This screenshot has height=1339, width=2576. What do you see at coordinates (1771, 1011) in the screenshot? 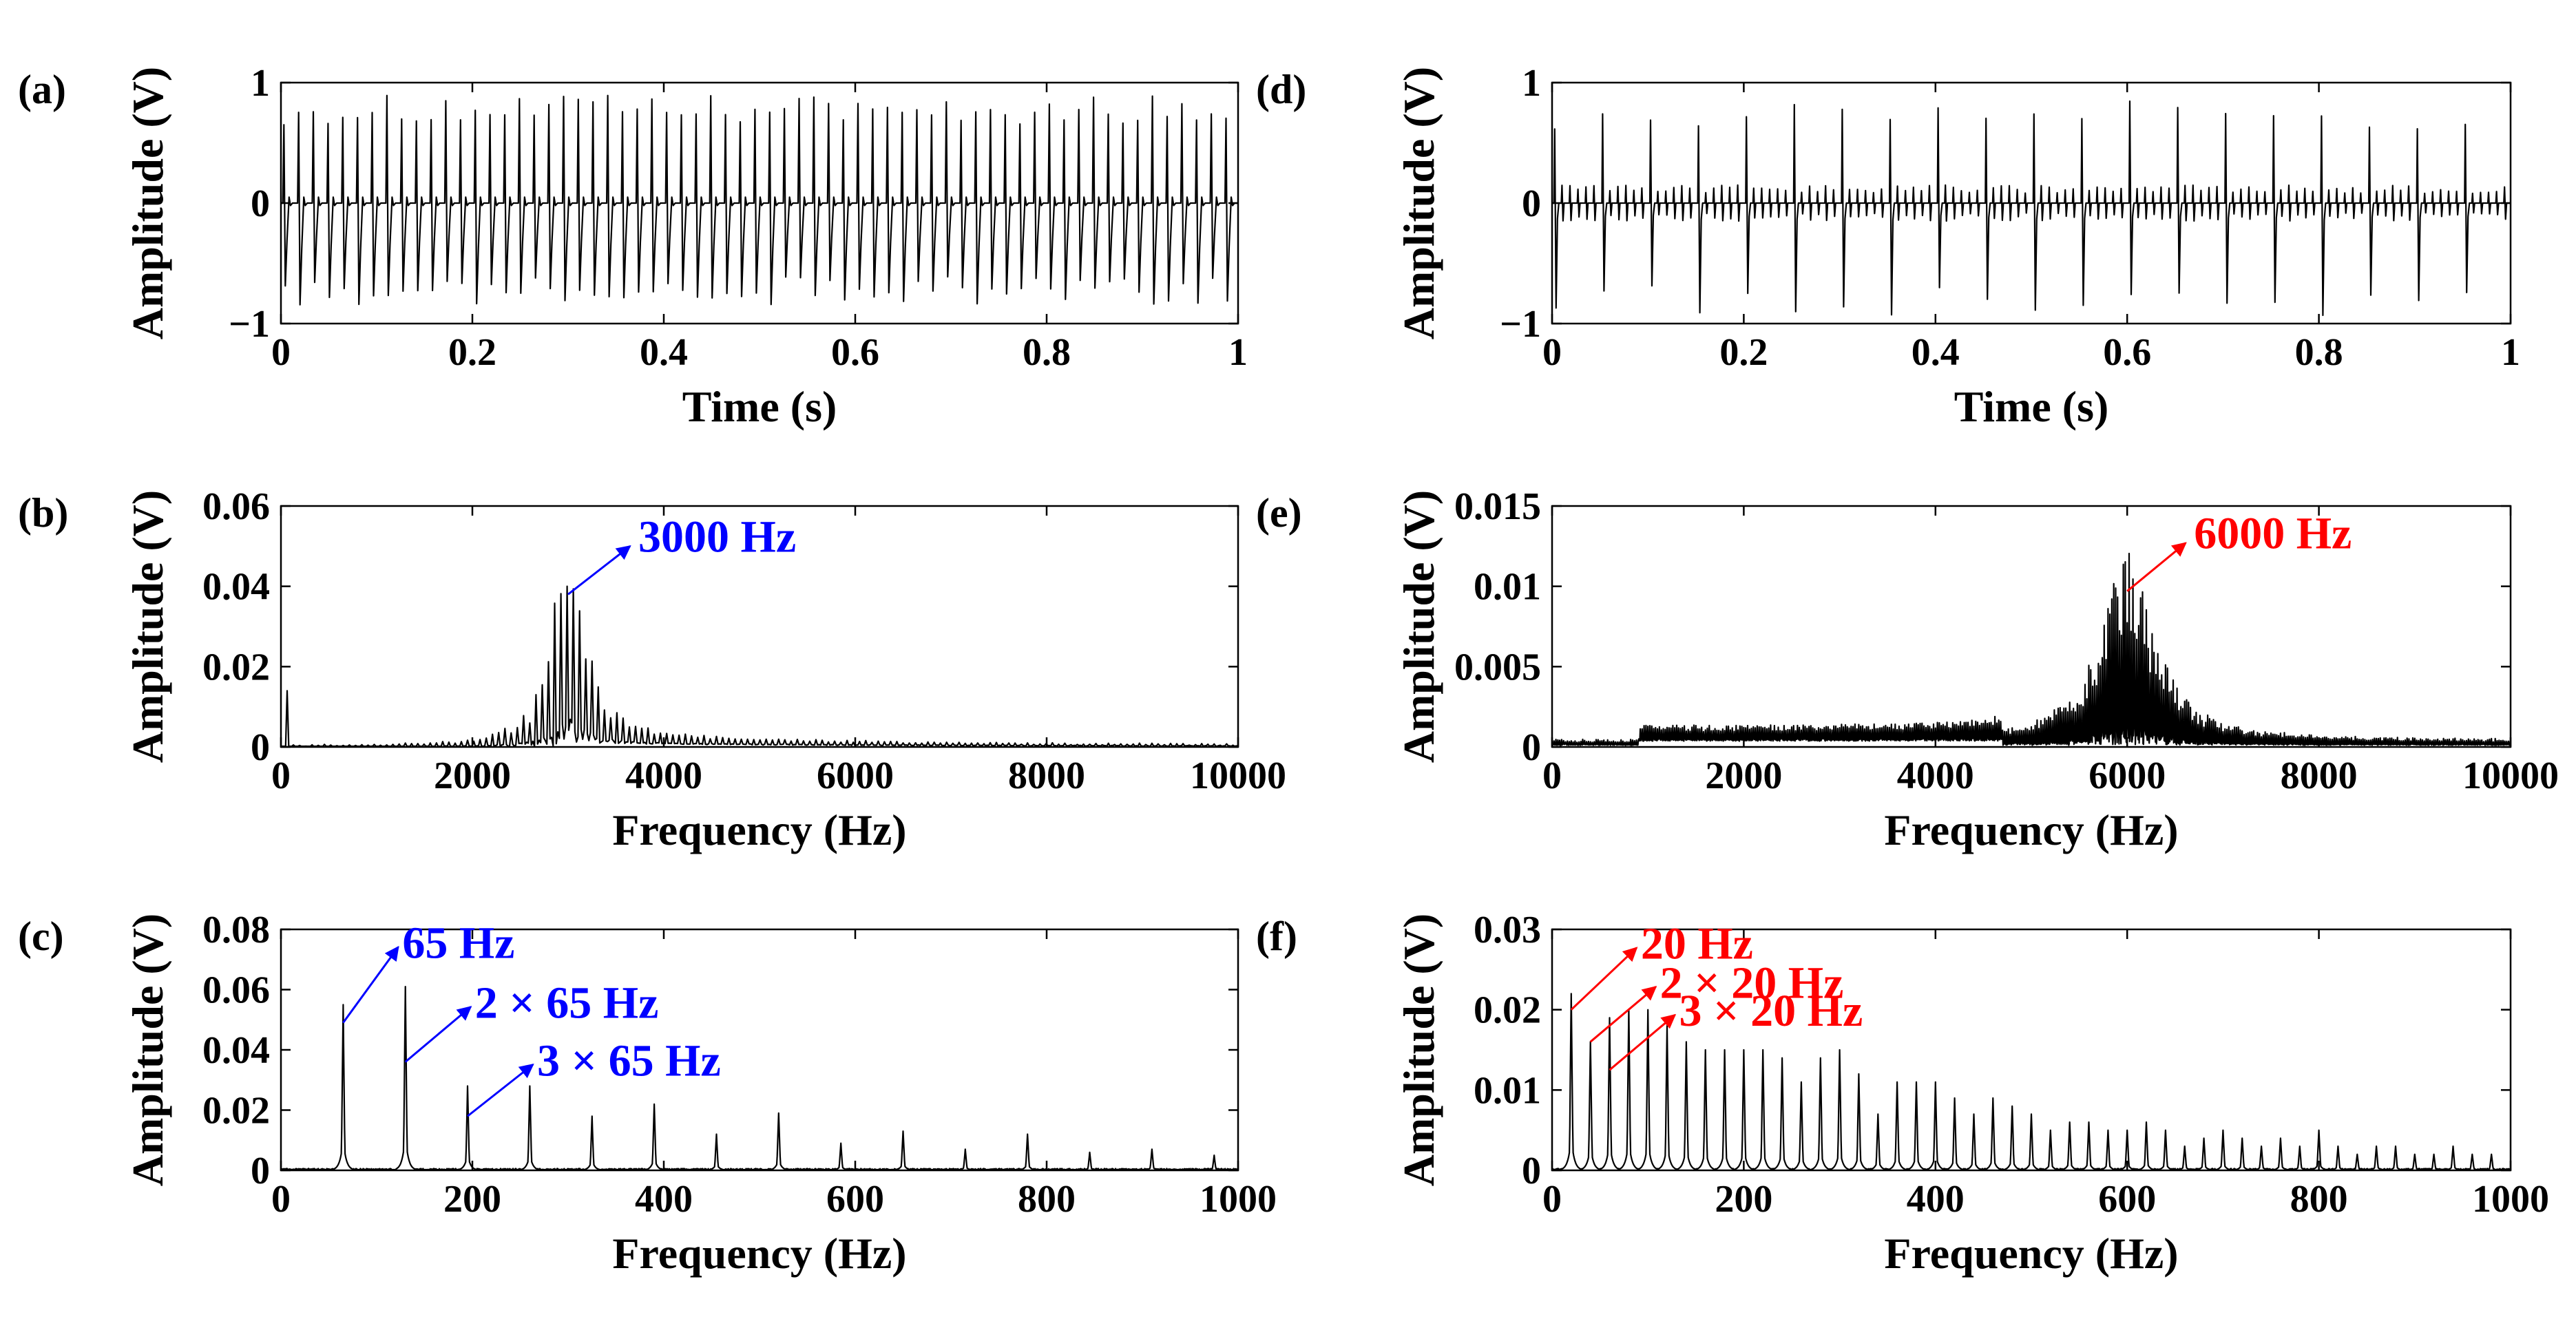
I see `annotation-label: 3 × 20 Hz` at bounding box center [1771, 1011].